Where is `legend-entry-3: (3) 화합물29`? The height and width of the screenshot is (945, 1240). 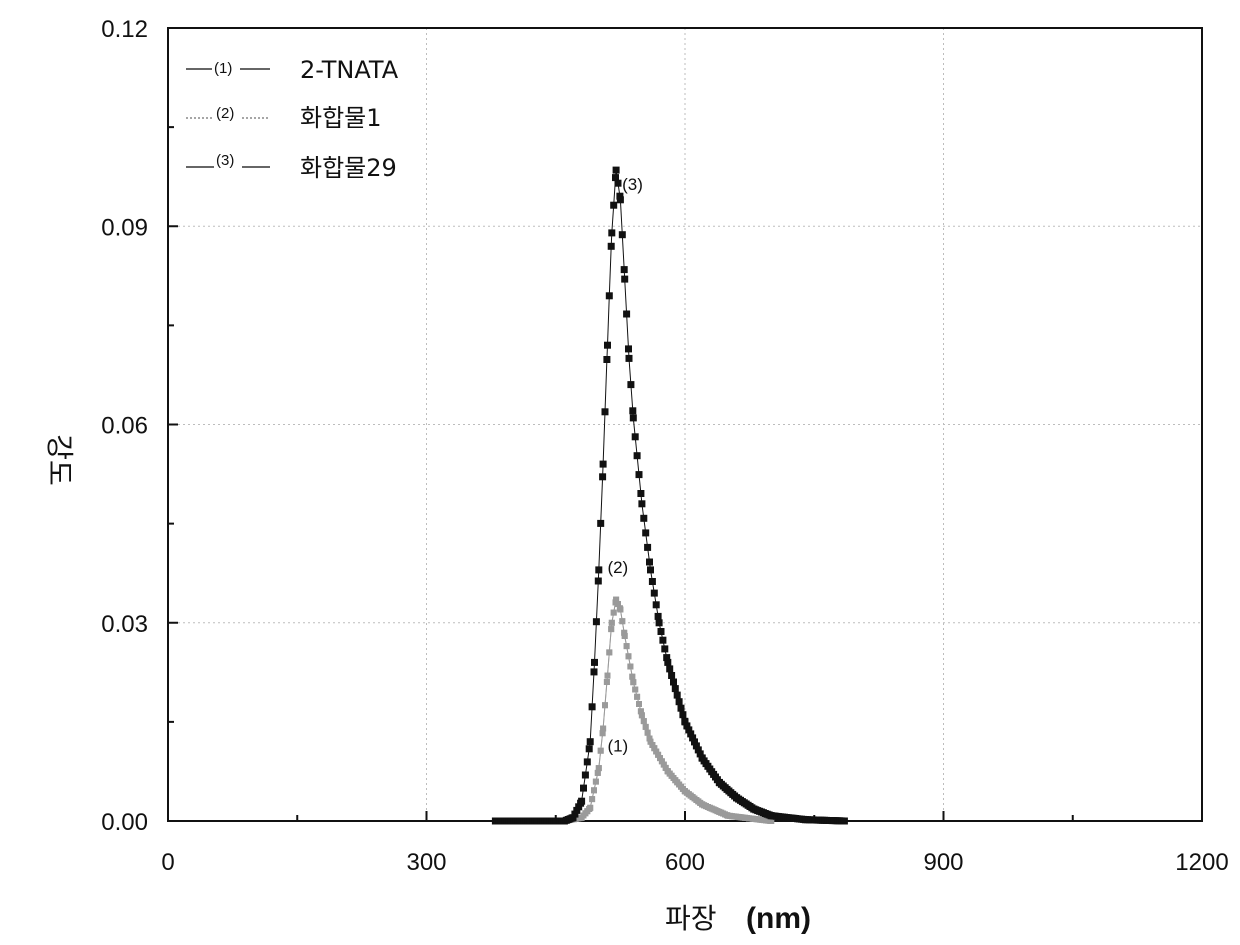
legend-entry-3: (3) 화합물29 is located at coordinates (291, 167).